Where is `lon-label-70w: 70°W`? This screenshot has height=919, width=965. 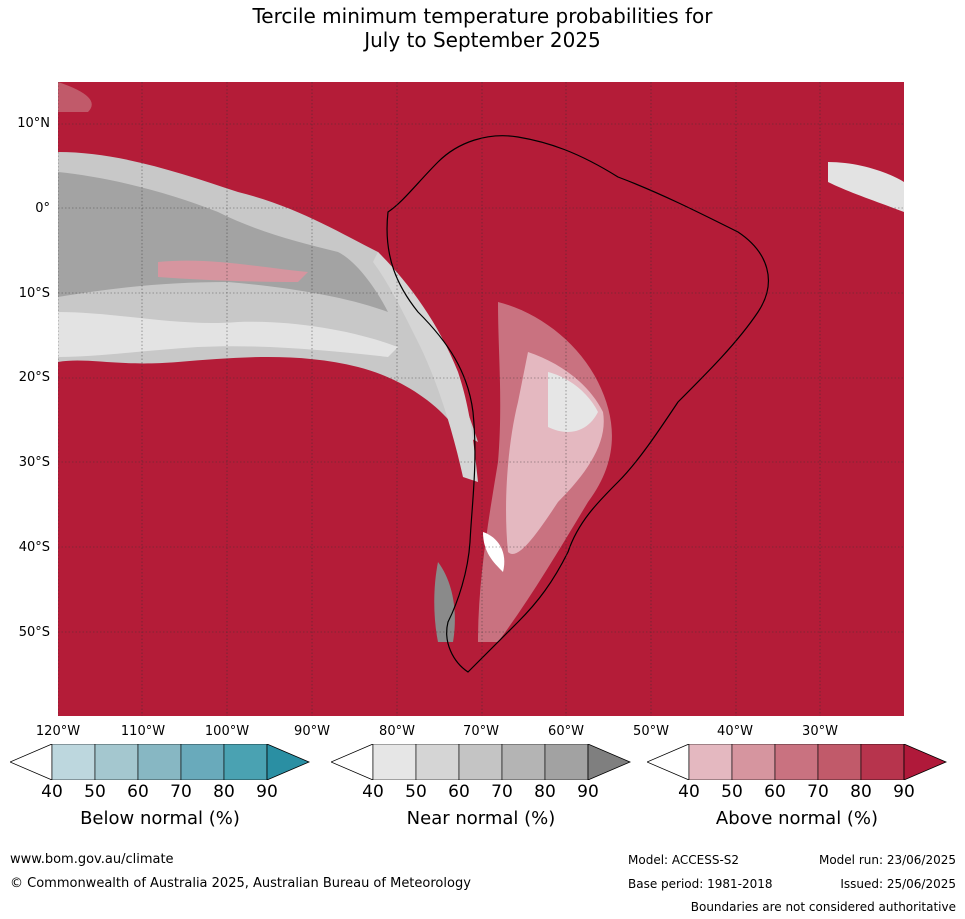 lon-label-70w: 70°W is located at coordinates (481, 731).